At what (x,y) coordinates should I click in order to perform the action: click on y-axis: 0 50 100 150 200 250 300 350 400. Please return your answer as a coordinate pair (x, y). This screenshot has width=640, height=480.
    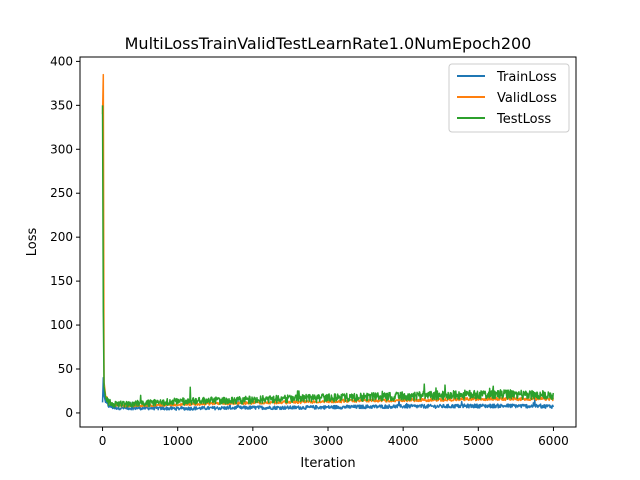
    Looking at the image, I should click on (65, 237).